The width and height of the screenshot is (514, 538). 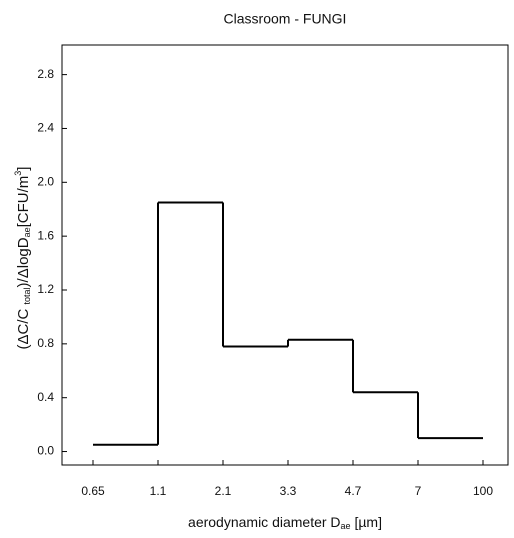 I want to click on y-label-part: ], so click(x=23, y=169).